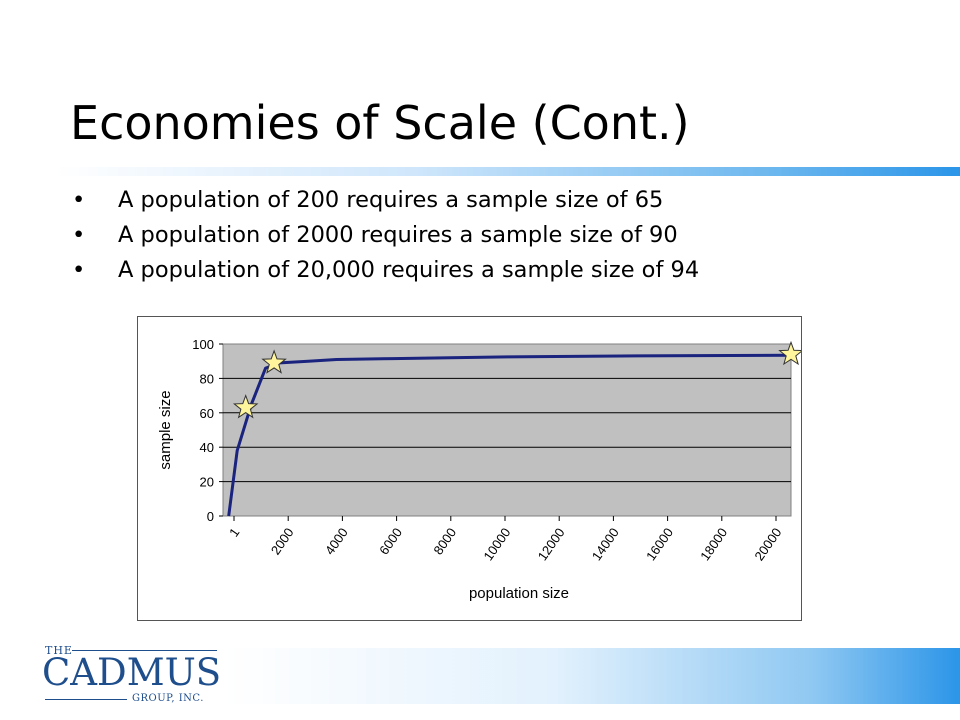  I want to click on cadmus-logo: THE CADMUS GROUP, INC., so click(132, 675).